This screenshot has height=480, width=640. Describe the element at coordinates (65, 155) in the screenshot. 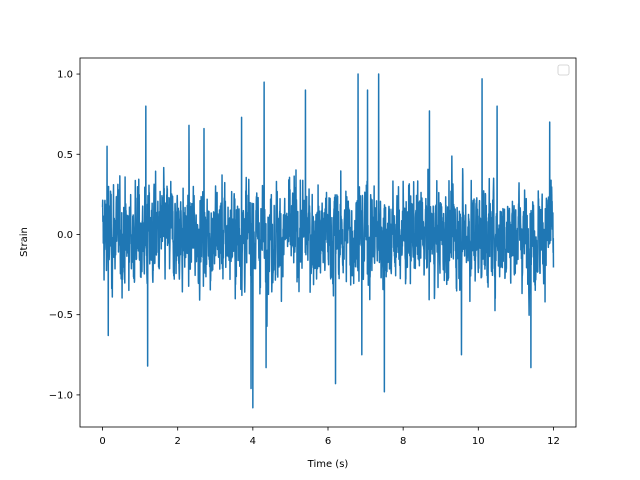

I see `y-tick-label: 0.5` at that location.